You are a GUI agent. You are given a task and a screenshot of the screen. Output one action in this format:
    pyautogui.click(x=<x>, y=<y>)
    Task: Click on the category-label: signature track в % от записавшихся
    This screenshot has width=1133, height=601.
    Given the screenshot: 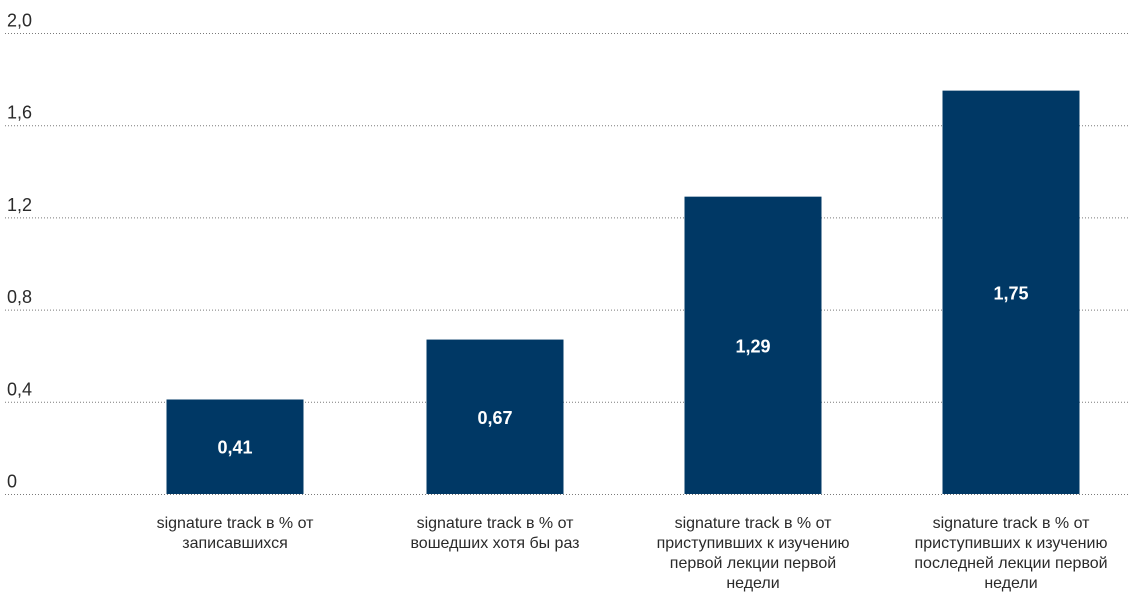 What is the action you would take?
    pyautogui.click(x=236, y=533)
    